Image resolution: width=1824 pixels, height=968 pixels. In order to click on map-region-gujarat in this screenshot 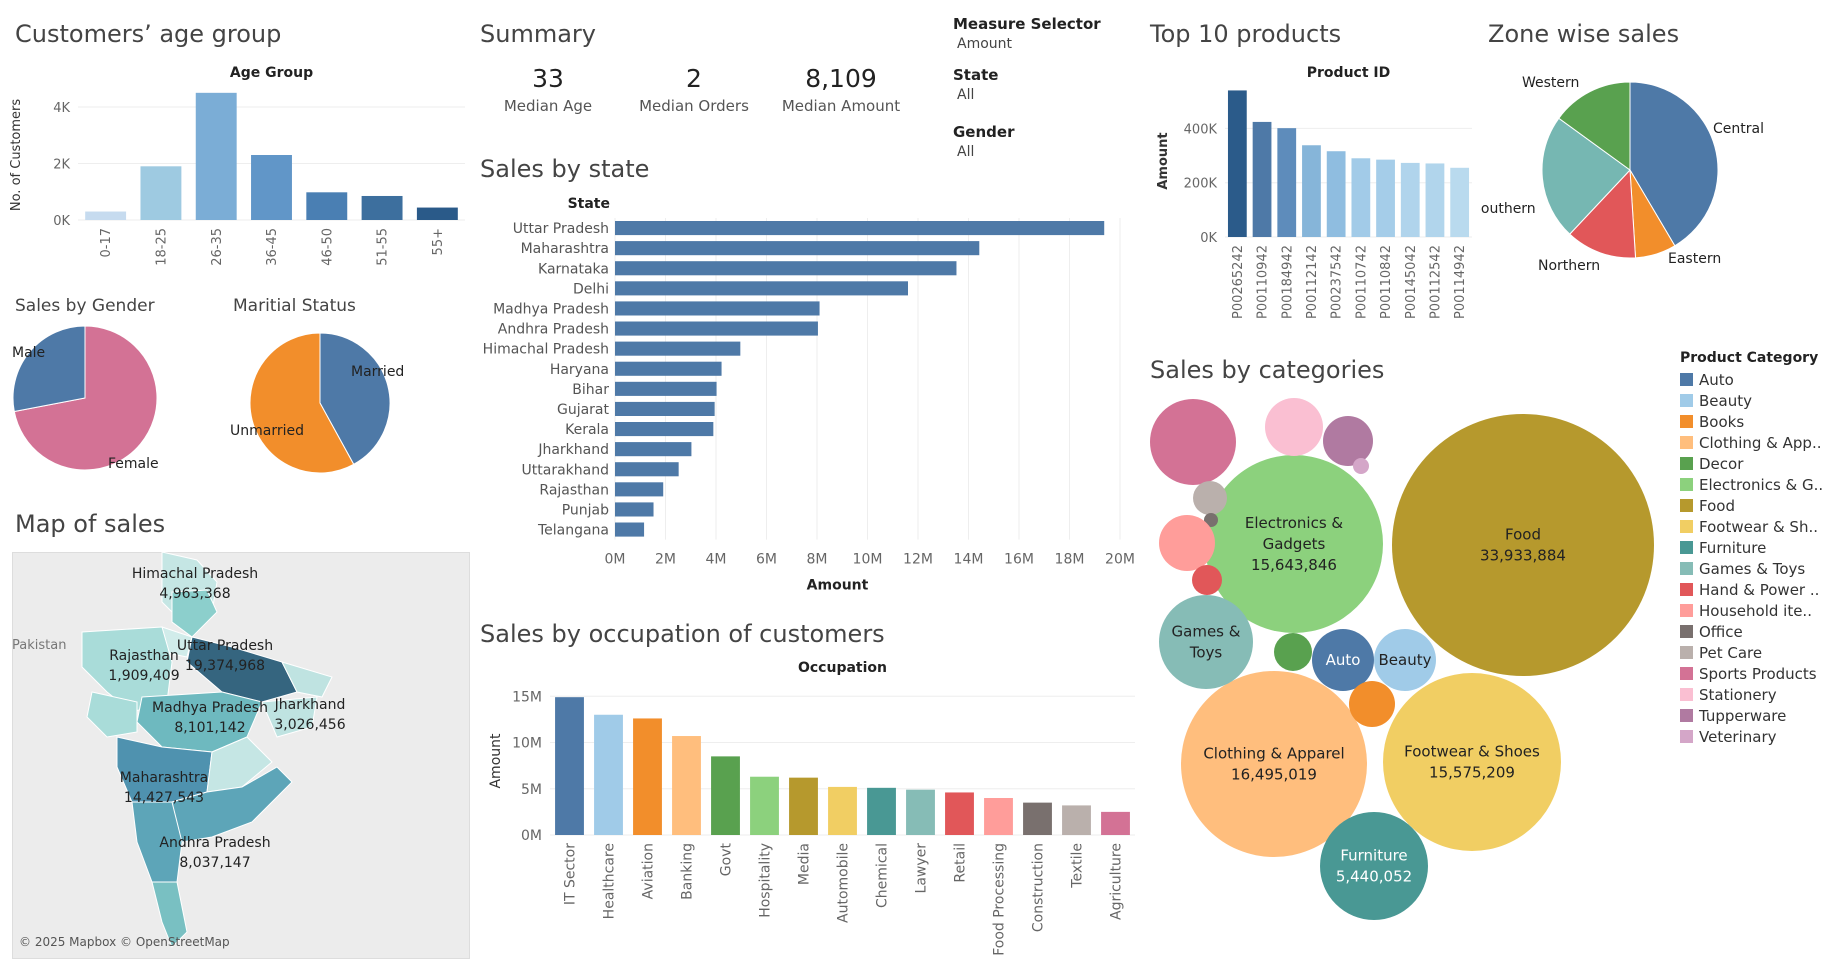, I will do `click(112, 714)`.